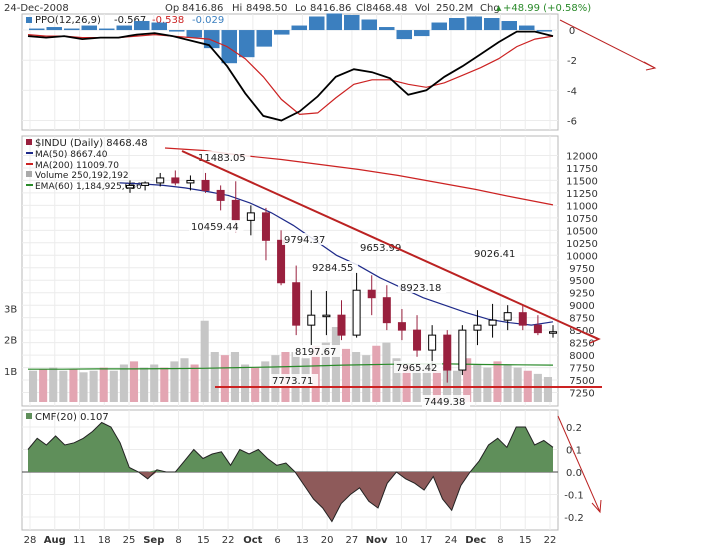 The width and height of the screenshot is (720, 551). I want to click on cmf-y-tick: 0.1, so click(574, 451).